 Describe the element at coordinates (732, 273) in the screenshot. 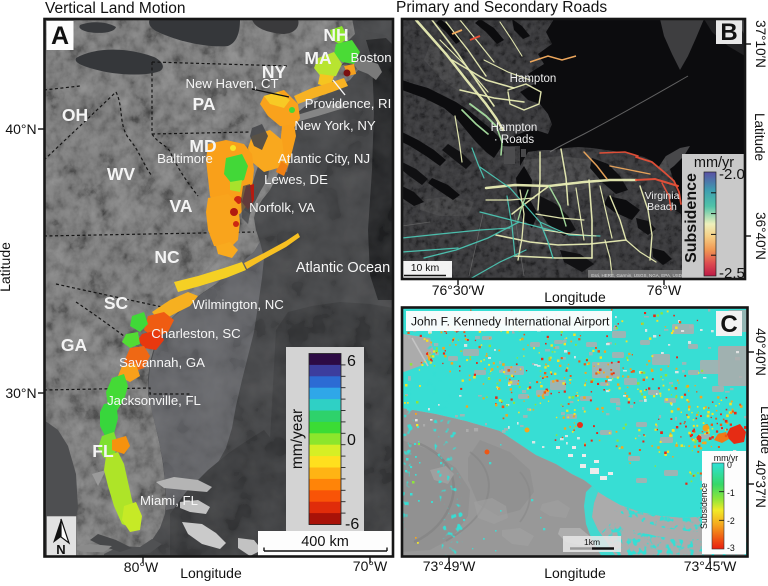

I see `svg-text: -2.5` at that location.